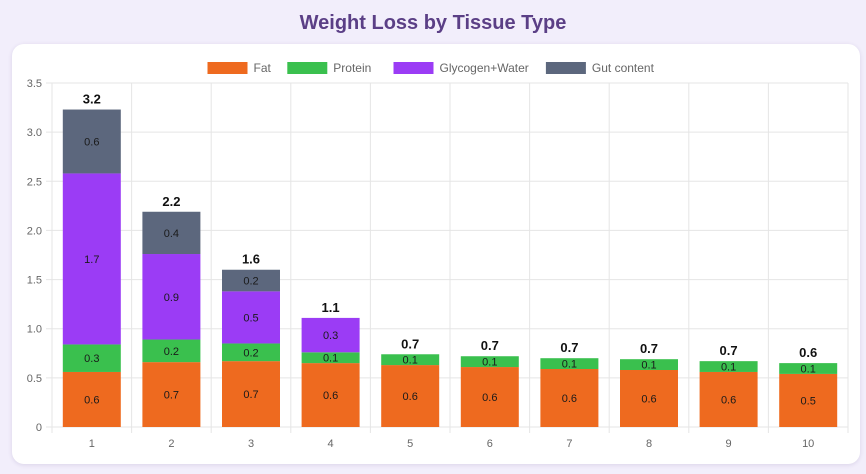 The image size is (866, 474). What do you see at coordinates (808, 352) in the screenshot?
I see `bar-total-label: 0.6` at bounding box center [808, 352].